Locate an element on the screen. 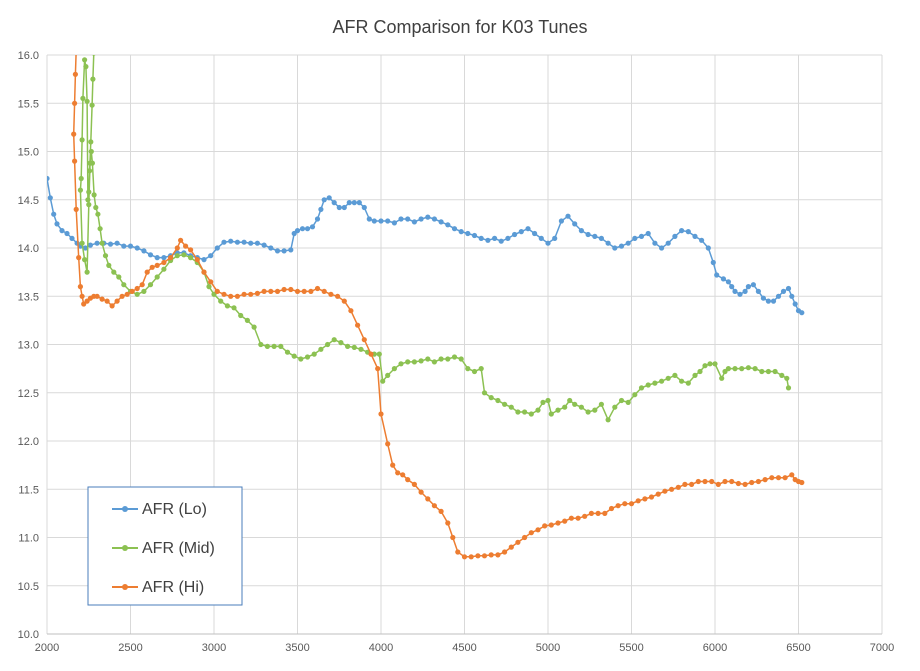 The image size is (920, 671). y-tick-label: 13.5 is located at coordinates (28, 297).